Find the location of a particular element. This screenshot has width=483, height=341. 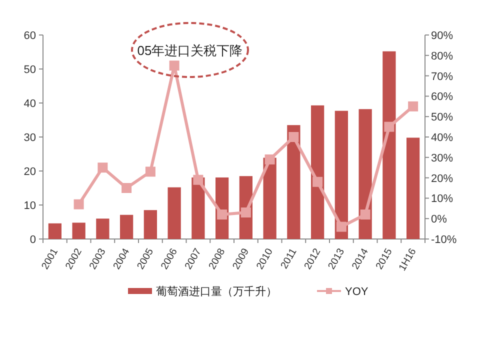

y-tick-label: 30 is located at coordinates (30, 138).